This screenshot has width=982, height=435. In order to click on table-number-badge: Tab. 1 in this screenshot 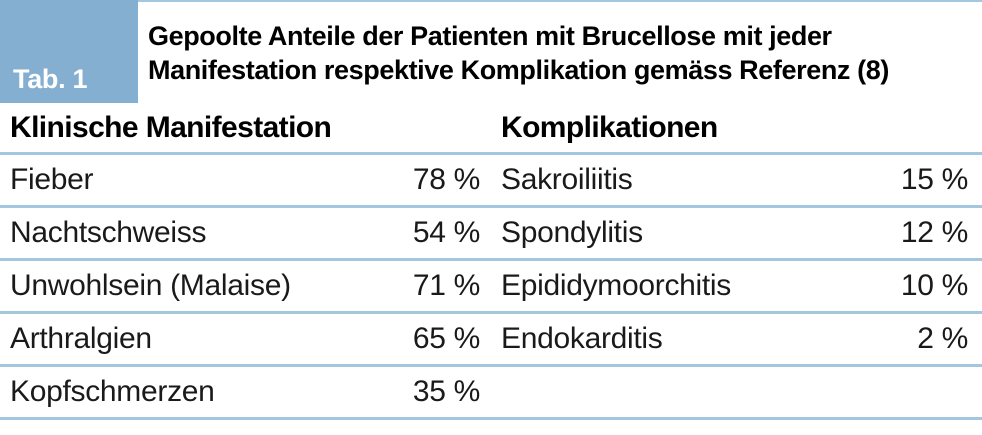, I will do `click(69, 51)`.